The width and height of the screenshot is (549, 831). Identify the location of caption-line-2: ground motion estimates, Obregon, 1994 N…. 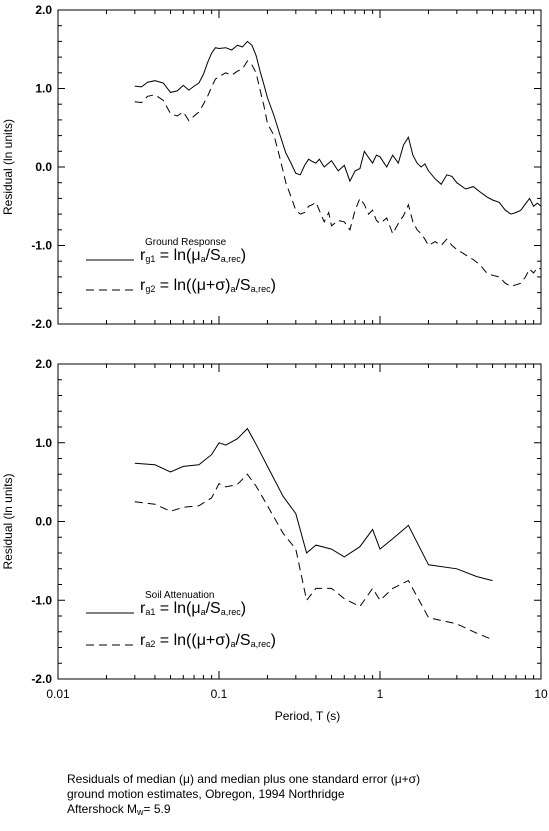
(206, 794).